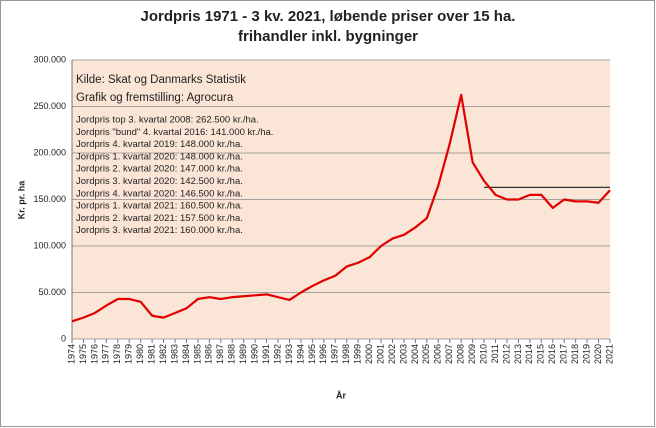 The image size is (656, 428). What do you see at coordinates (369, 354) in the screenshot?
I see `x-tick-label: 2000` at bounding box center [369, 354].